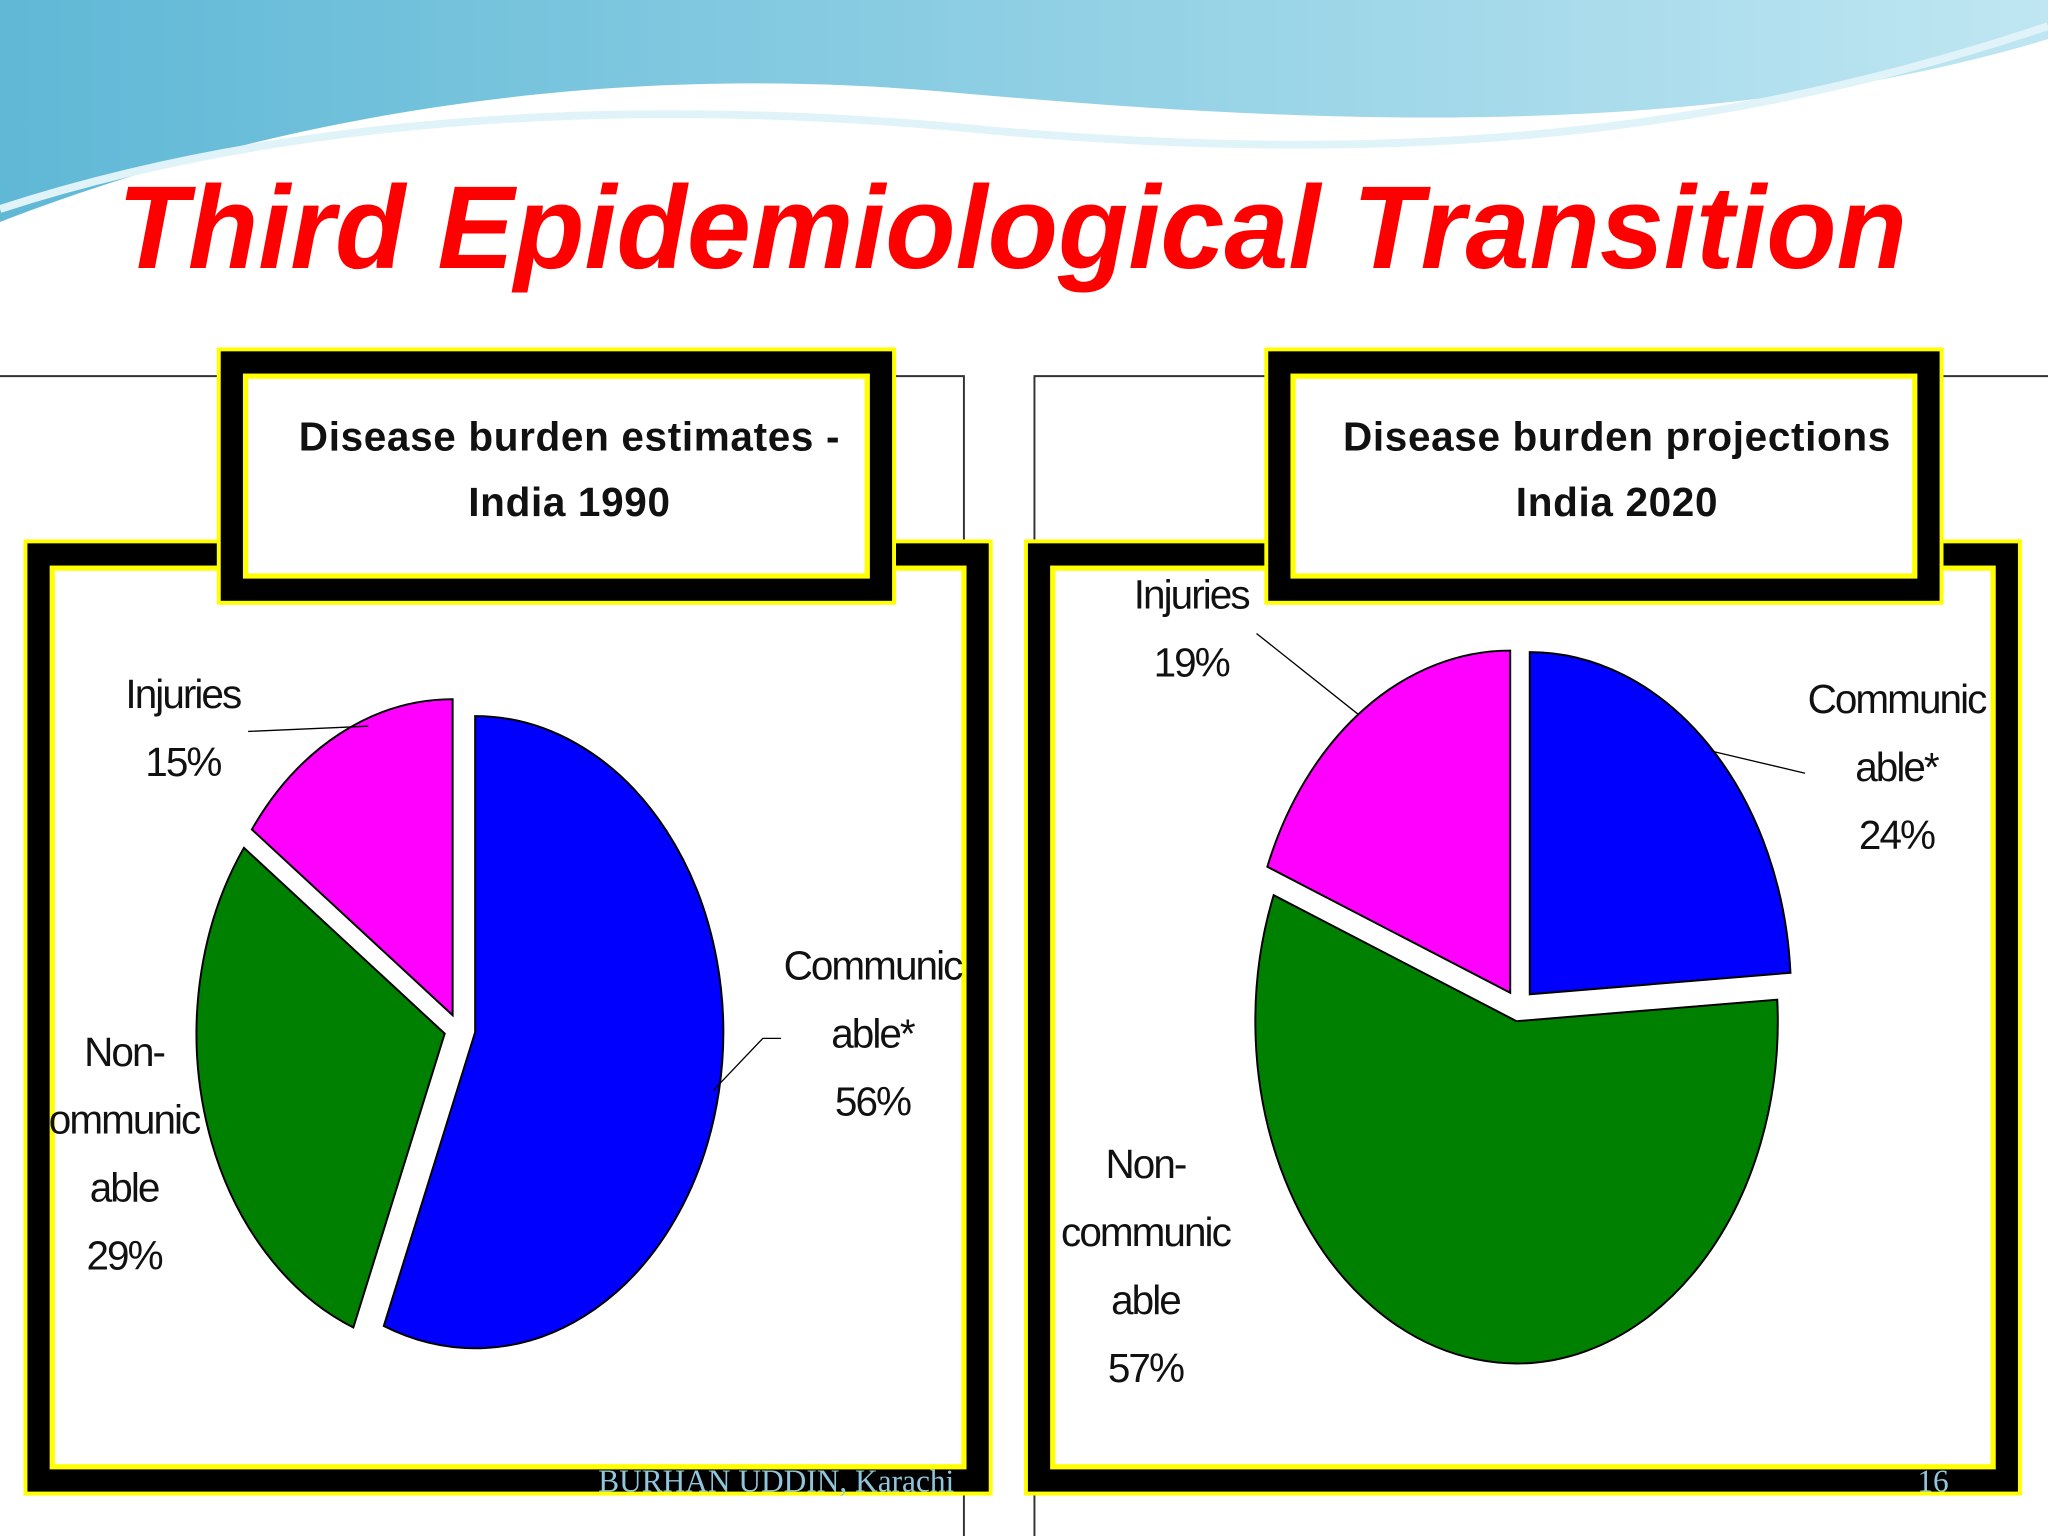 The height and width of the screenshot is (1536, 2048). What do you see at coordinates (125, 1120) in the screenshot?
I see `slice-category: Non- ommunic able` at bounding box center [125, 1120].